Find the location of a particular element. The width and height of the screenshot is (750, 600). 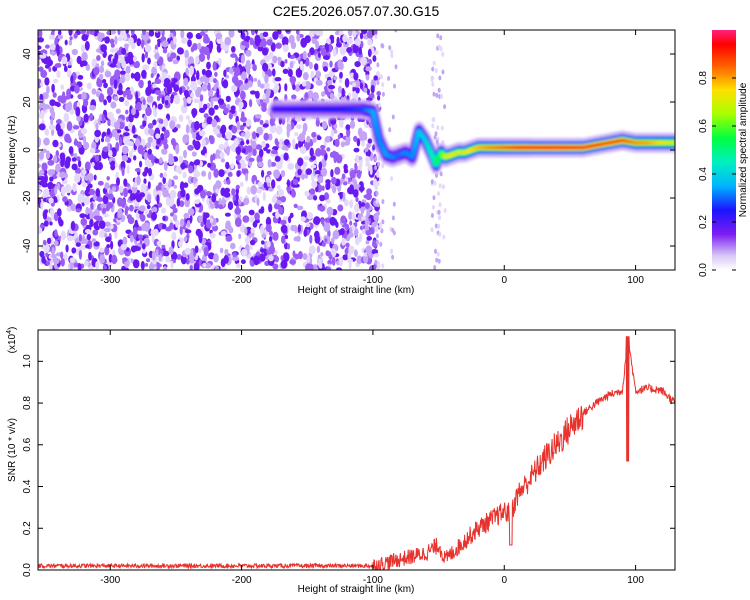

colorbar-tick-label: 0.2 is located at coordinates (703, 222).